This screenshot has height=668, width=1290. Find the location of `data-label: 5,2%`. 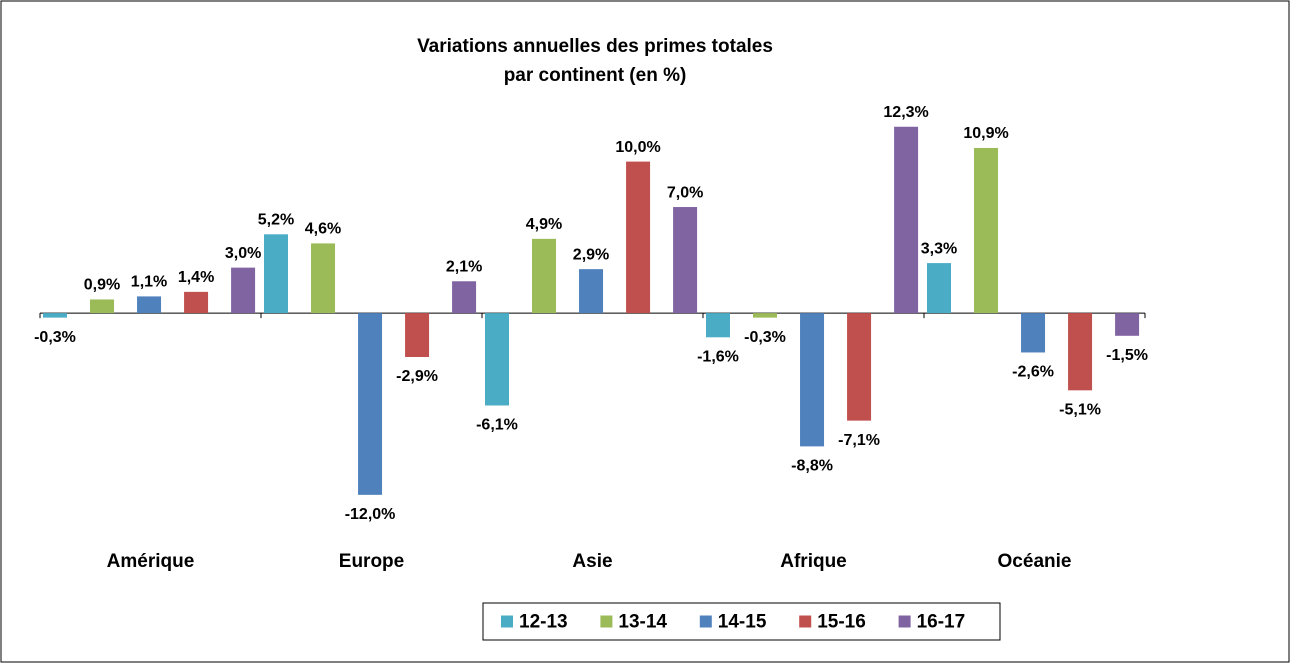

data-label: 5,2% is located at coordinates (276, 220).